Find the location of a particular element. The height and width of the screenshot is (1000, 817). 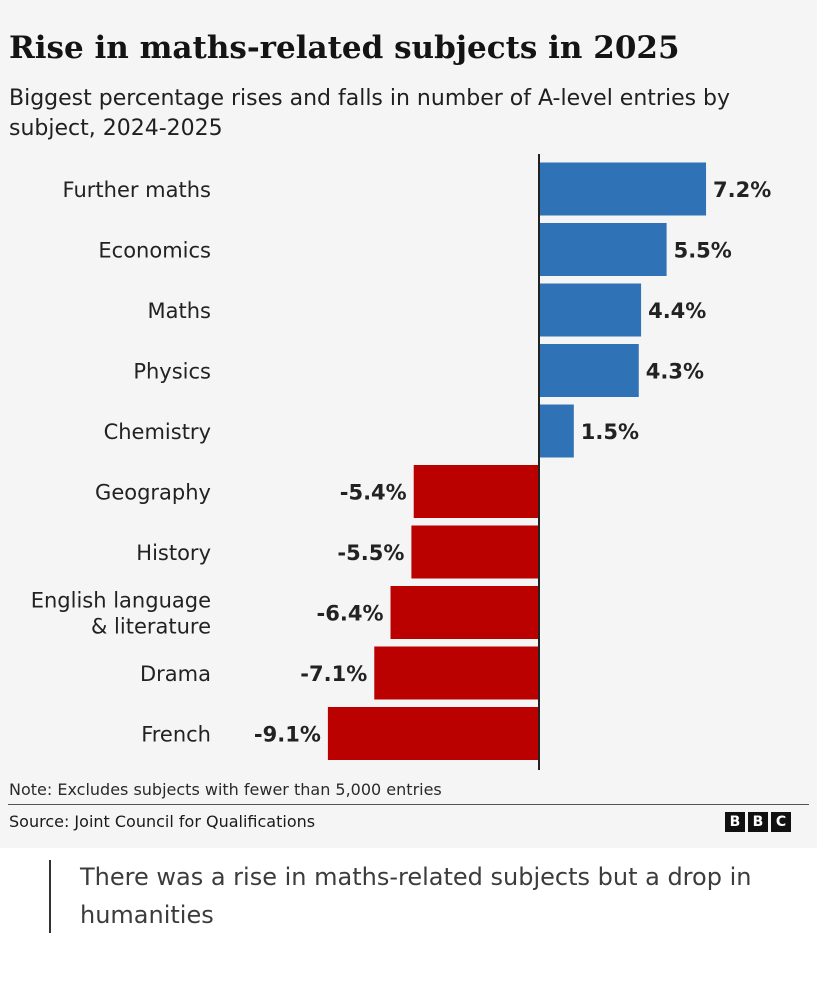

bar-value-label: 4.4% is located at coordinates (677, 311).